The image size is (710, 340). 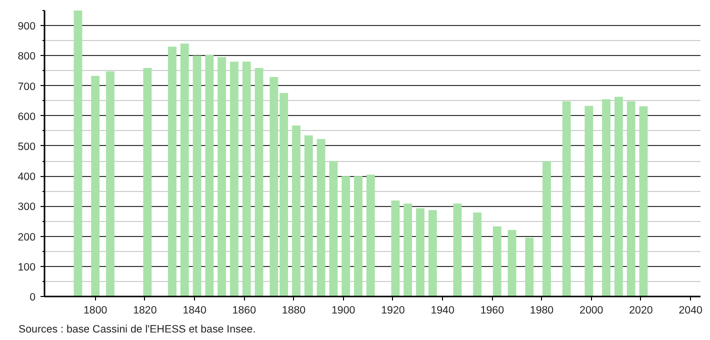 I want to click on y-tick-label: 700, so click(x=27, y=86).